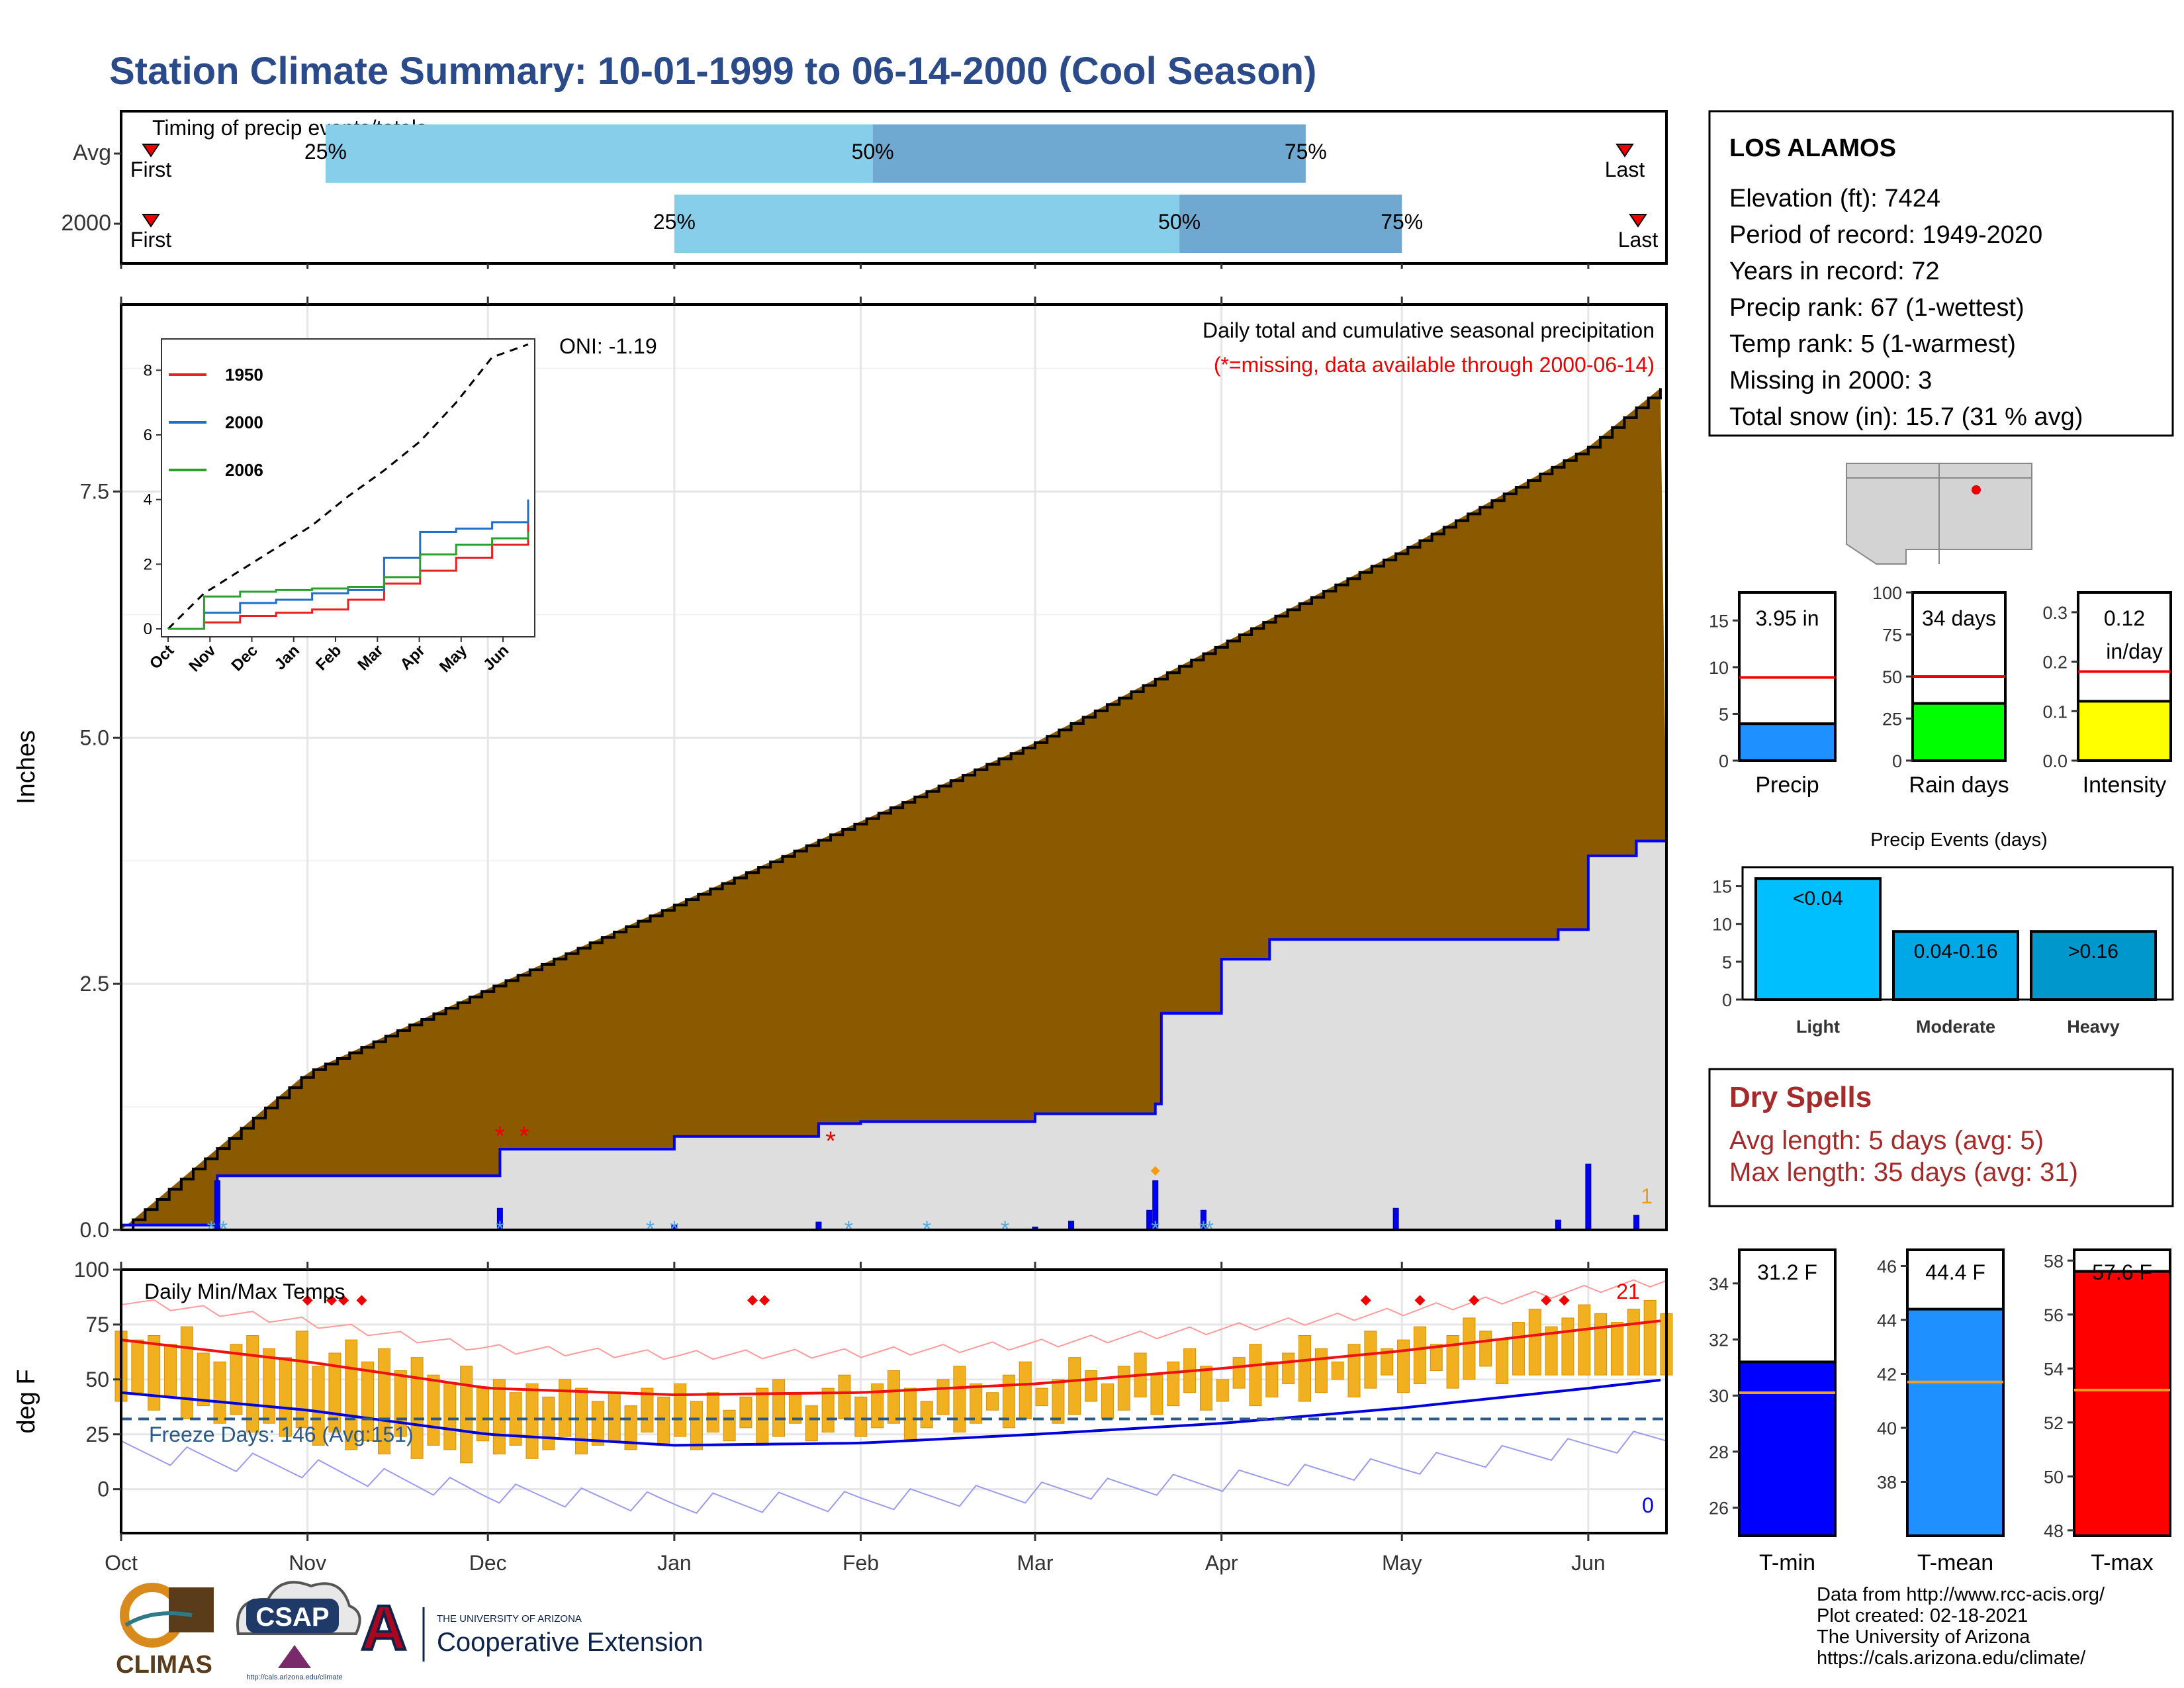 This screenshot has width=2184, height=1688. What do you see at coordinates (1887, 1482) in the screenshot?
I see `temp-bar-tick-label: 38` at bounding box center [1887, 1482].